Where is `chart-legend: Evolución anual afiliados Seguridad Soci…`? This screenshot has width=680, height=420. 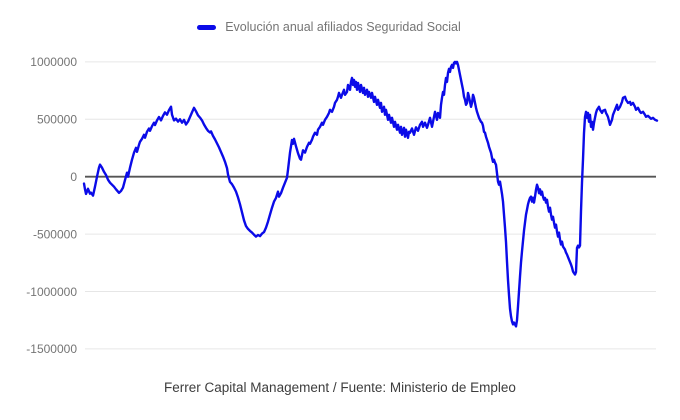 chart-legend: Evolución anual afiliados Seguridad Soci… is located at coordinates (340, 27).